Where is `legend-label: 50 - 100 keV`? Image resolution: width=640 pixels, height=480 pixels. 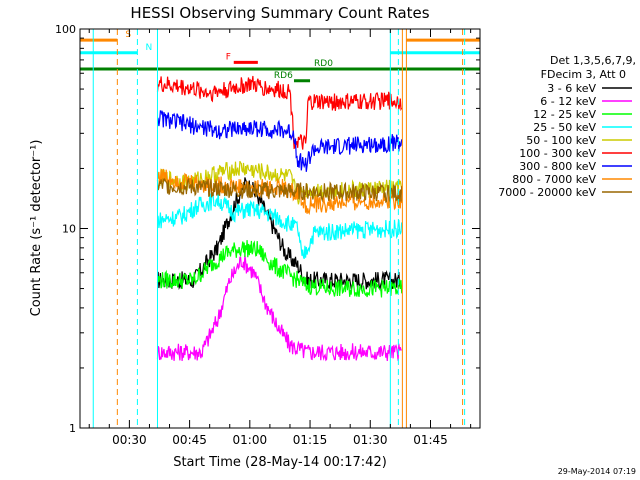
legend-label: 50 - 100 keV is located at coordinates (561, 140).